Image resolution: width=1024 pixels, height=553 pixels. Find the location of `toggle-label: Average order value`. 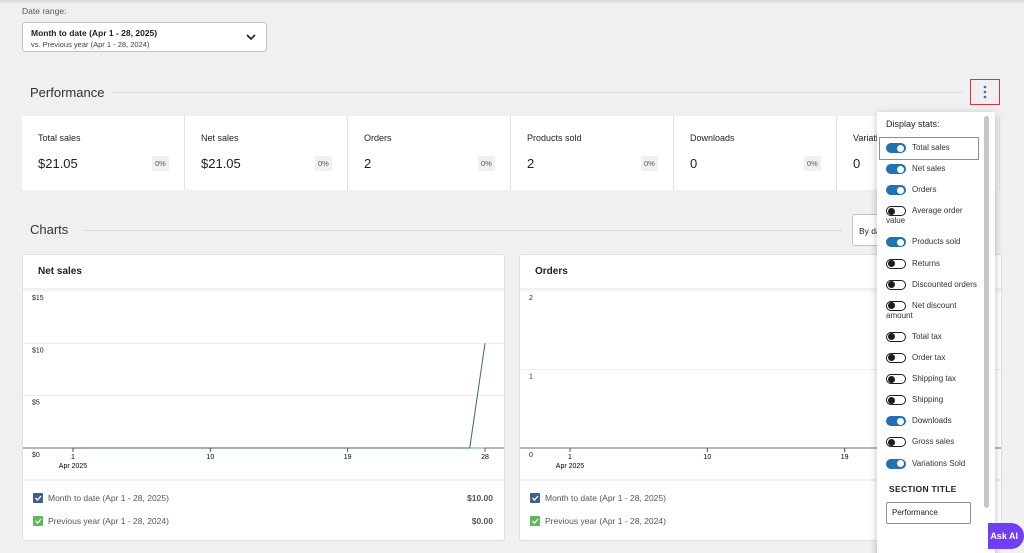

toggle-label: Average order value is located at coordinates (924, 216).